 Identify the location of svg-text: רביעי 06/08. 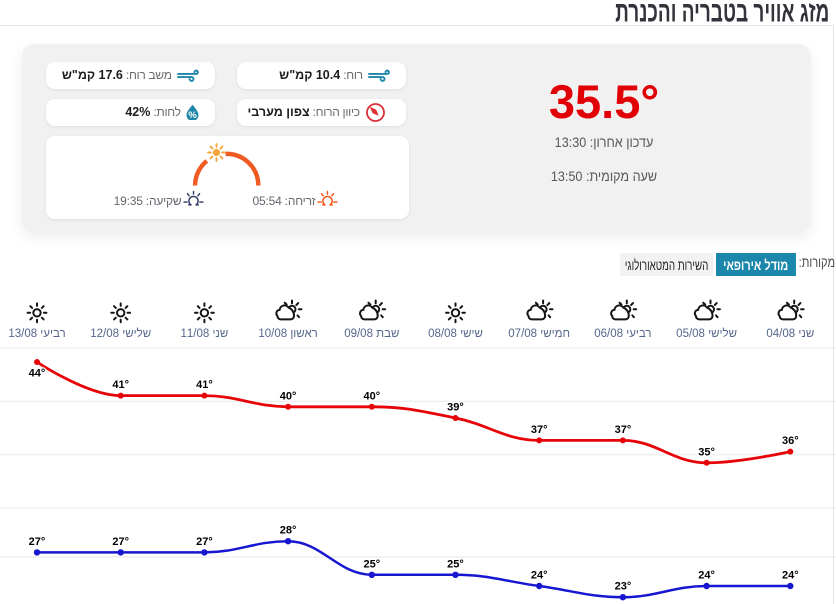
(622, 334).